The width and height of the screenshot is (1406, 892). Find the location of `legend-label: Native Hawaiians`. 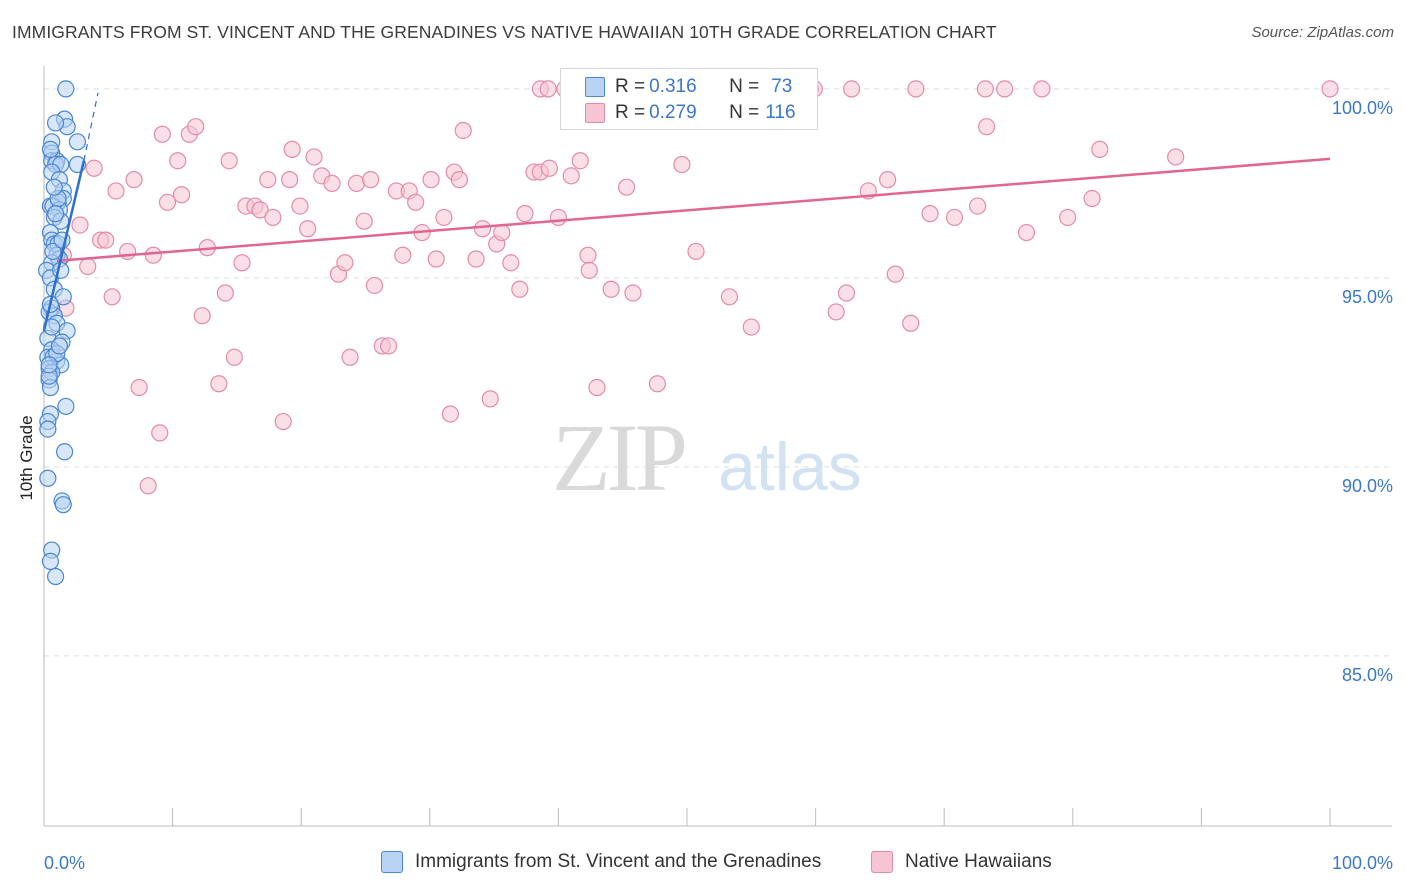

legend-label: Native Hawaiians is located at coordinates (978, 861).